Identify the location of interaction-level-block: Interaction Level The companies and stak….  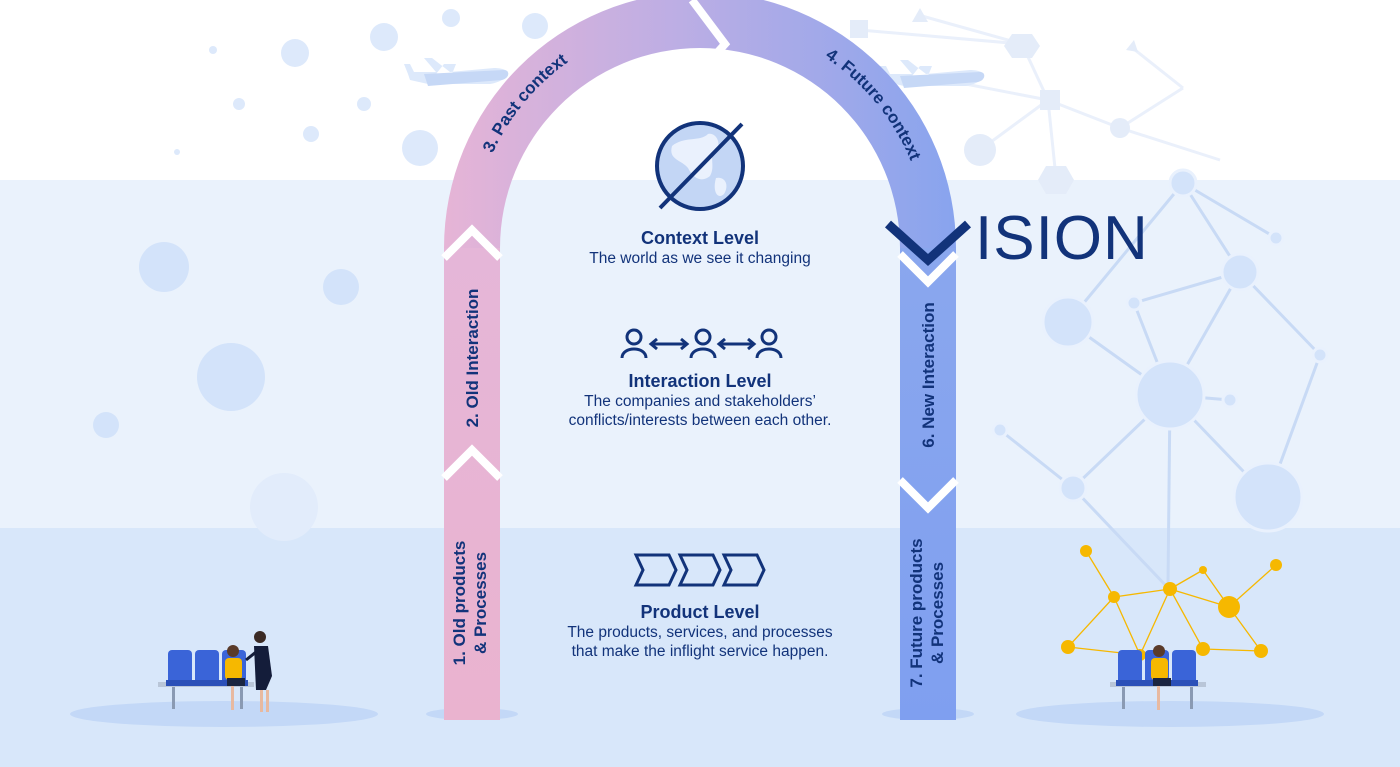
(700, 400).